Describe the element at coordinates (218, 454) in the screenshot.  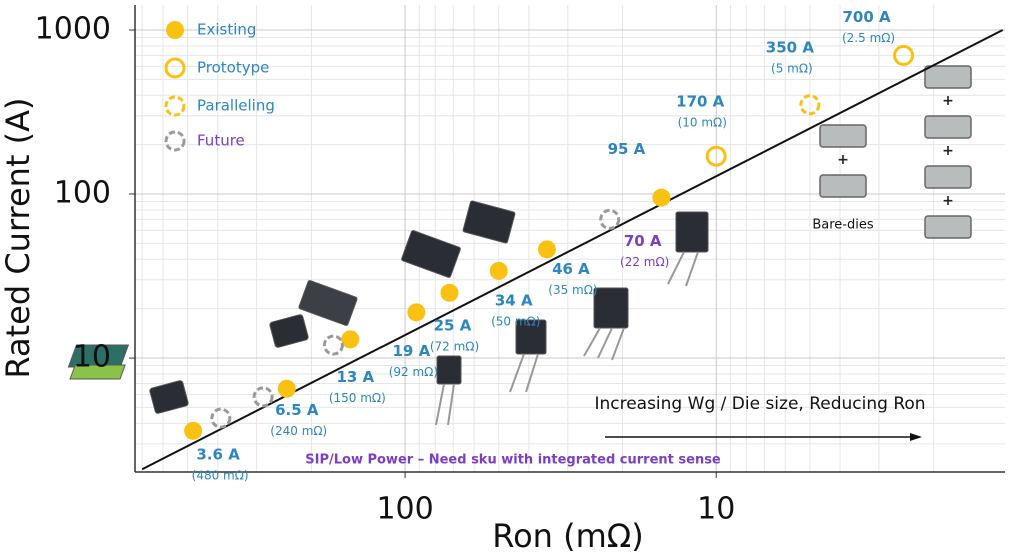
I see `point-label: 3.6 A` at that location.